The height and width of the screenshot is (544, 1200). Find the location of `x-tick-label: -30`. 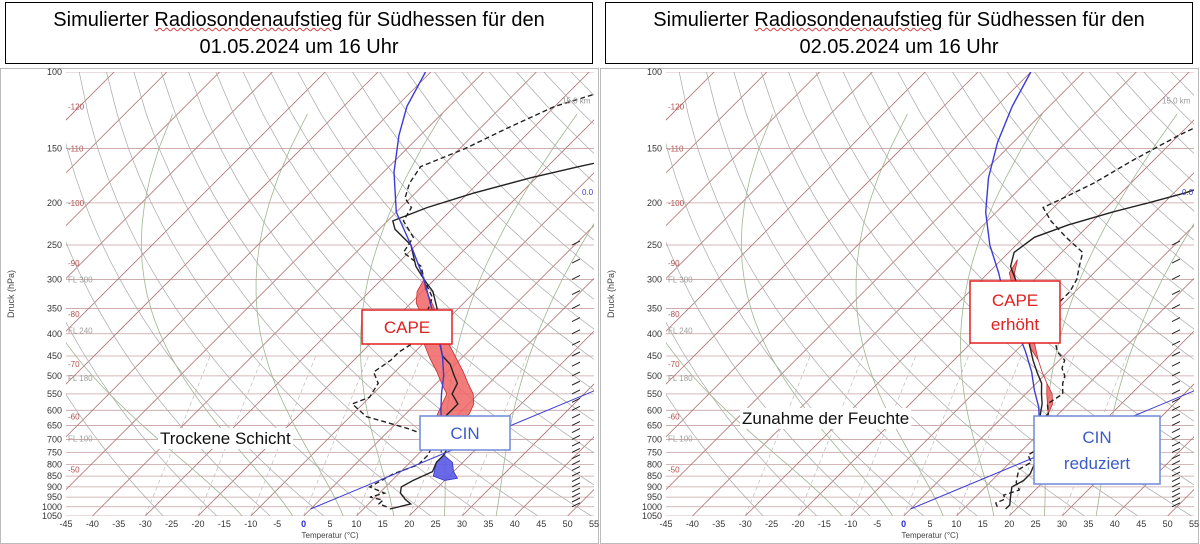

x-tick-label: -30 is located at coordinates (145, 524).